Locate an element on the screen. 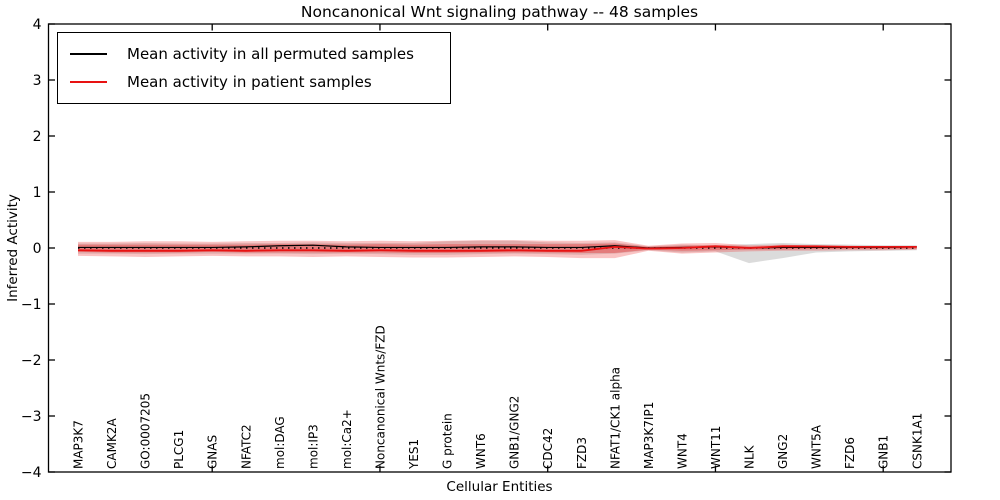  legend-line-patient is located at coordinates (88, 82).